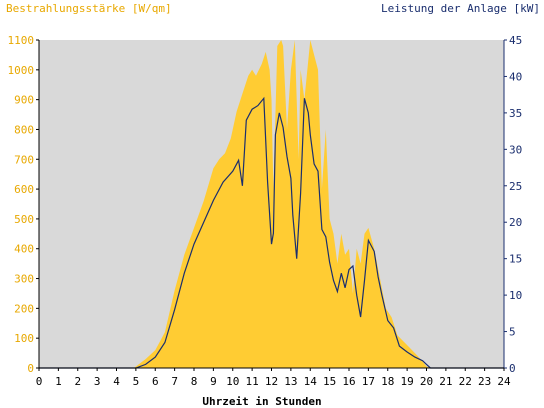  I want to click on right-tick-label: 40, so click(515, 76).